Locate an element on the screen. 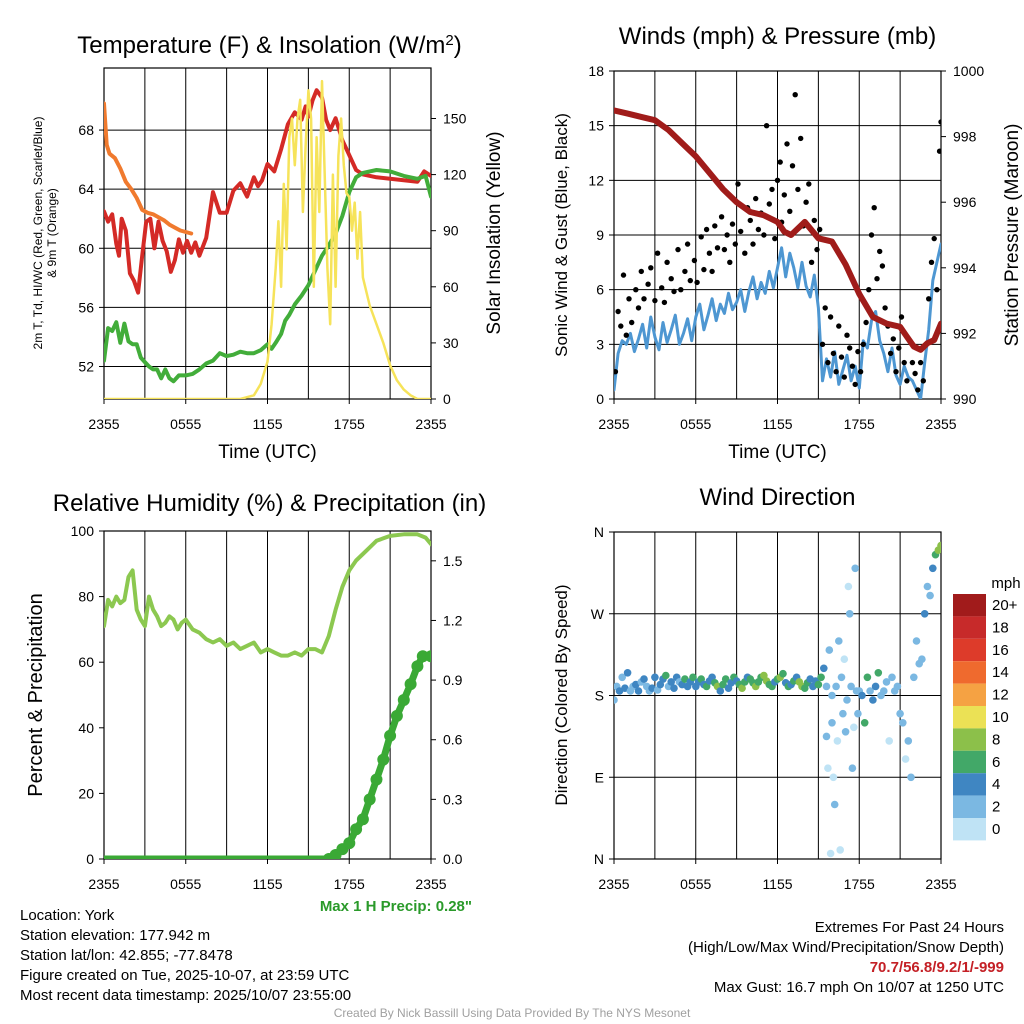 This screenshot has width=1024, height=1024. y-axis-label: Percent & Precipitation is located at coordinates (36, 694).